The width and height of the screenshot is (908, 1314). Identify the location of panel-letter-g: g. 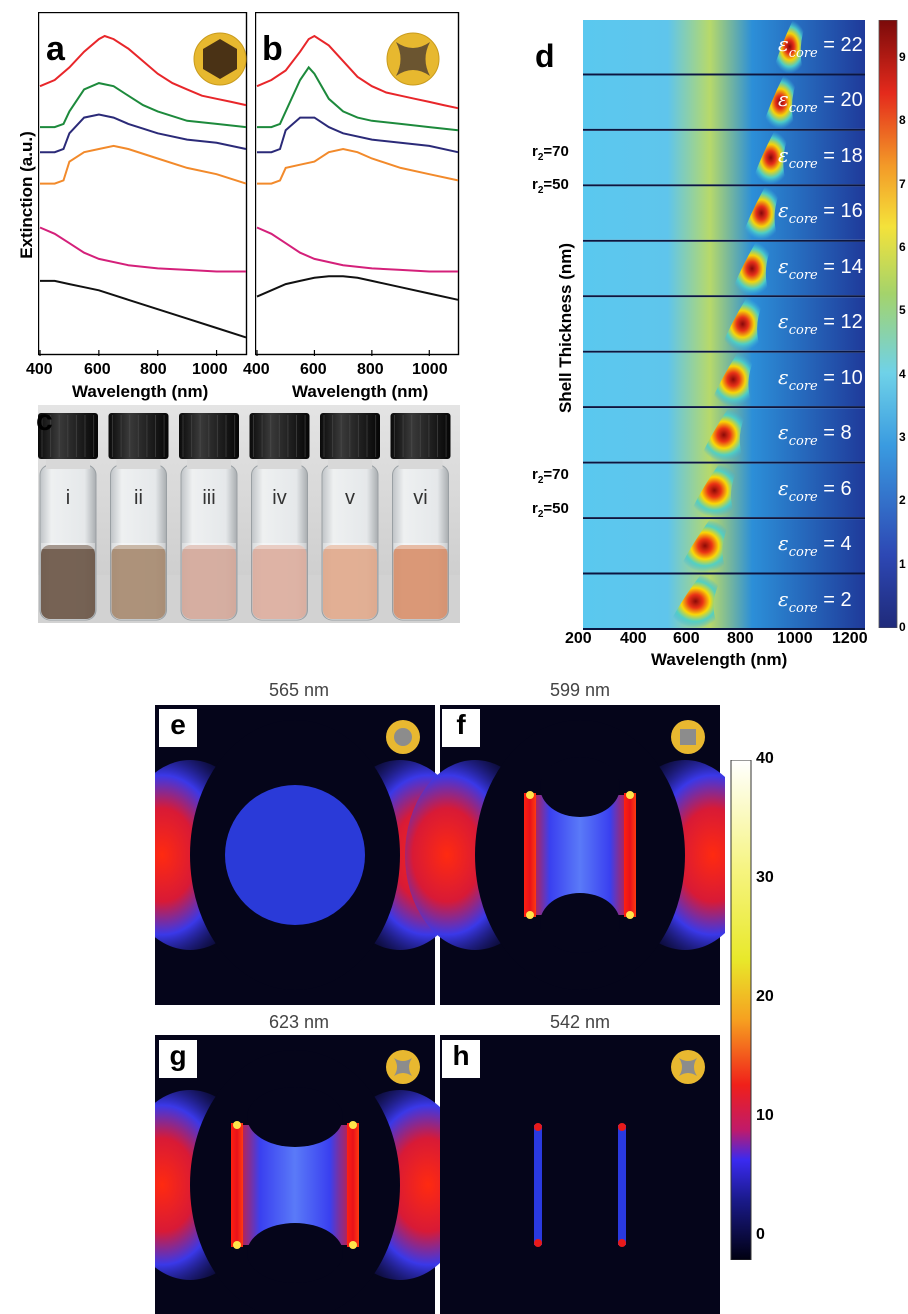
(178, 1059).